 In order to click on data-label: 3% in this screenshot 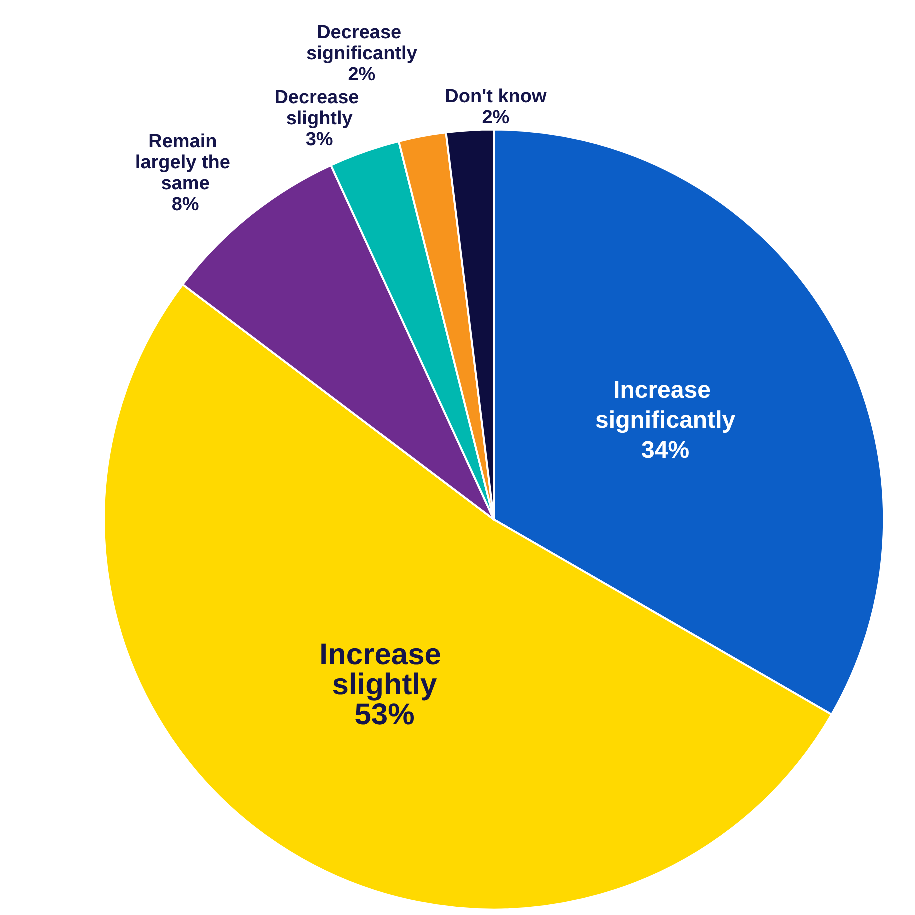, I will do `click(320, 139)`.